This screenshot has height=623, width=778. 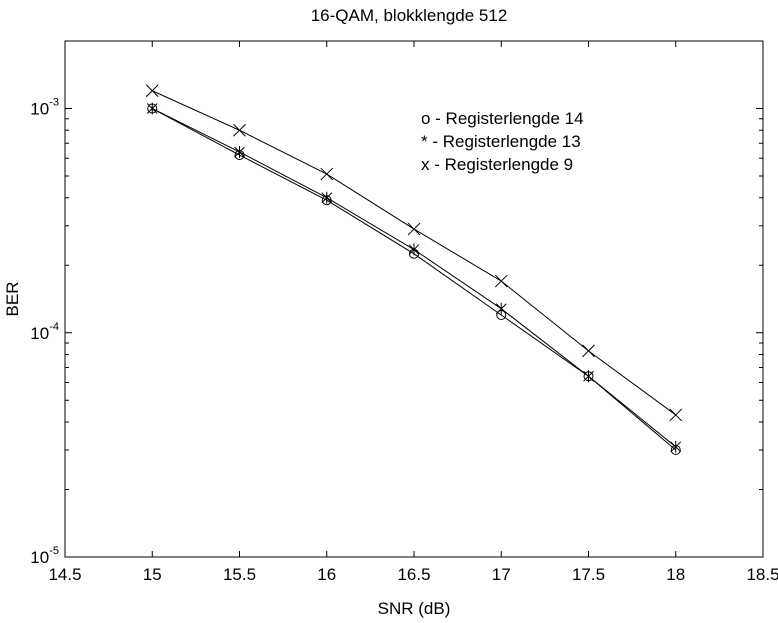 What do you see at coordinates (239, 574) in the screenshot?
I see `x-tick-label: 15.5` at bounding box center [239, 574].